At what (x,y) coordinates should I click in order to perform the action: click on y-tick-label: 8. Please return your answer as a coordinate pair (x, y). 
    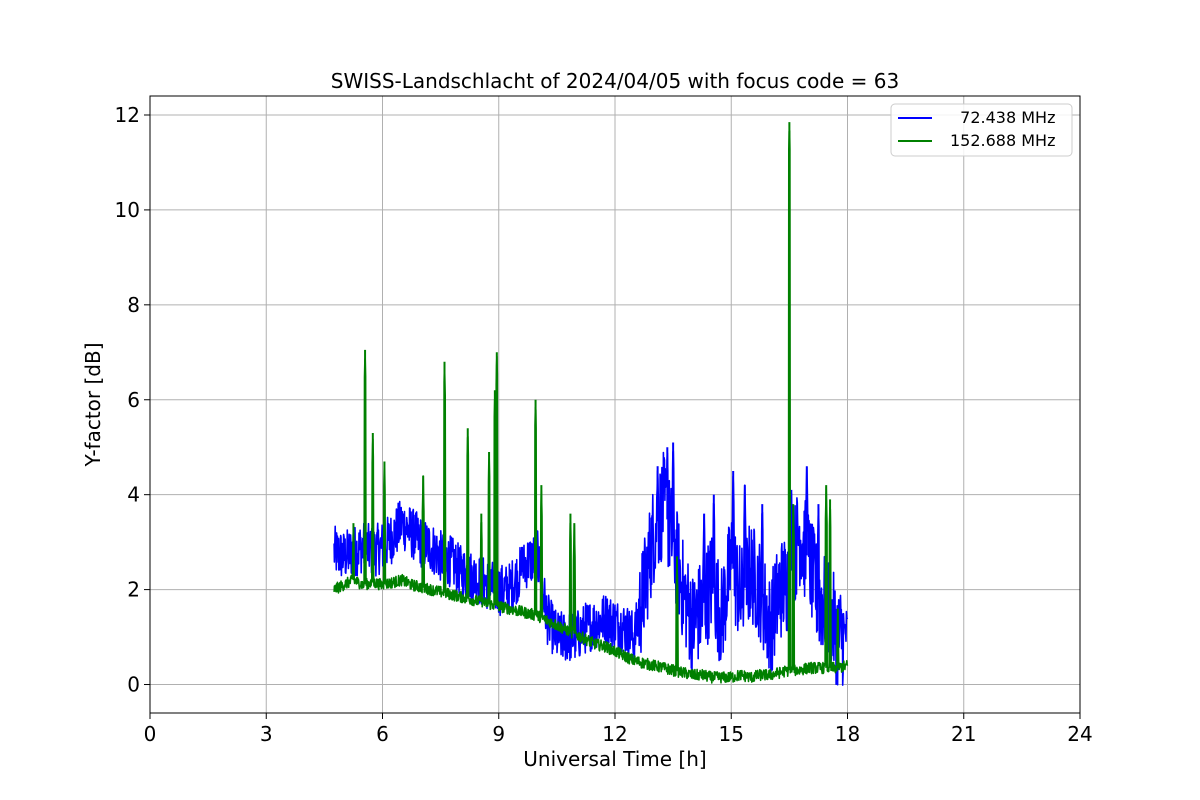
    Looking at the image, I should click on (133, 305).